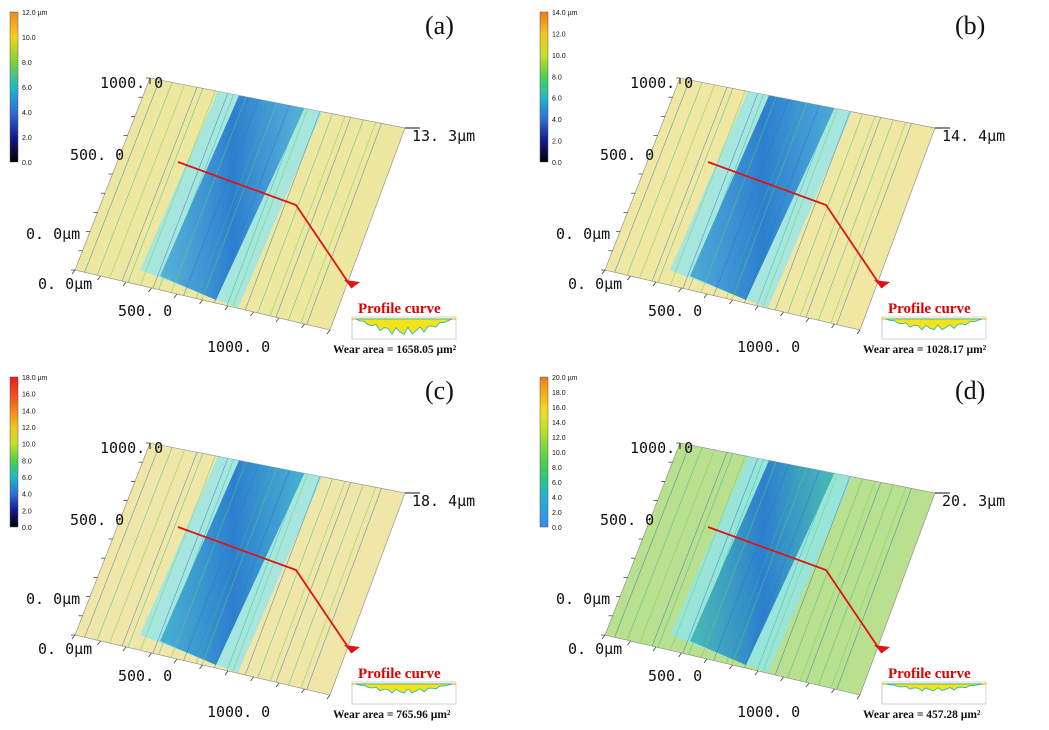 The width and height of the screenshot is (1049, 730). I want to click on z-axis-max-label: 20. 3µm, so click(973, 501).